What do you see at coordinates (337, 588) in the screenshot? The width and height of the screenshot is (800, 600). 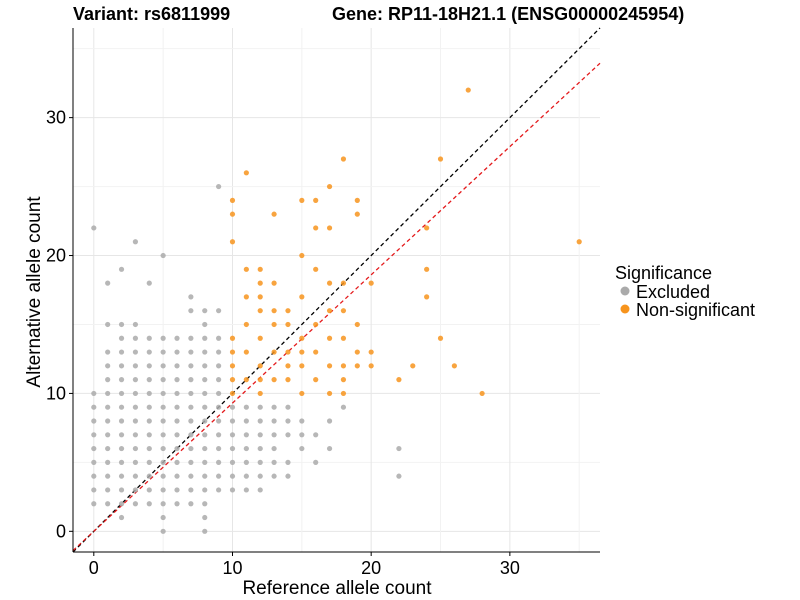 I see `x-axis-label: Reference allele count` at bounding box center [337, 588].